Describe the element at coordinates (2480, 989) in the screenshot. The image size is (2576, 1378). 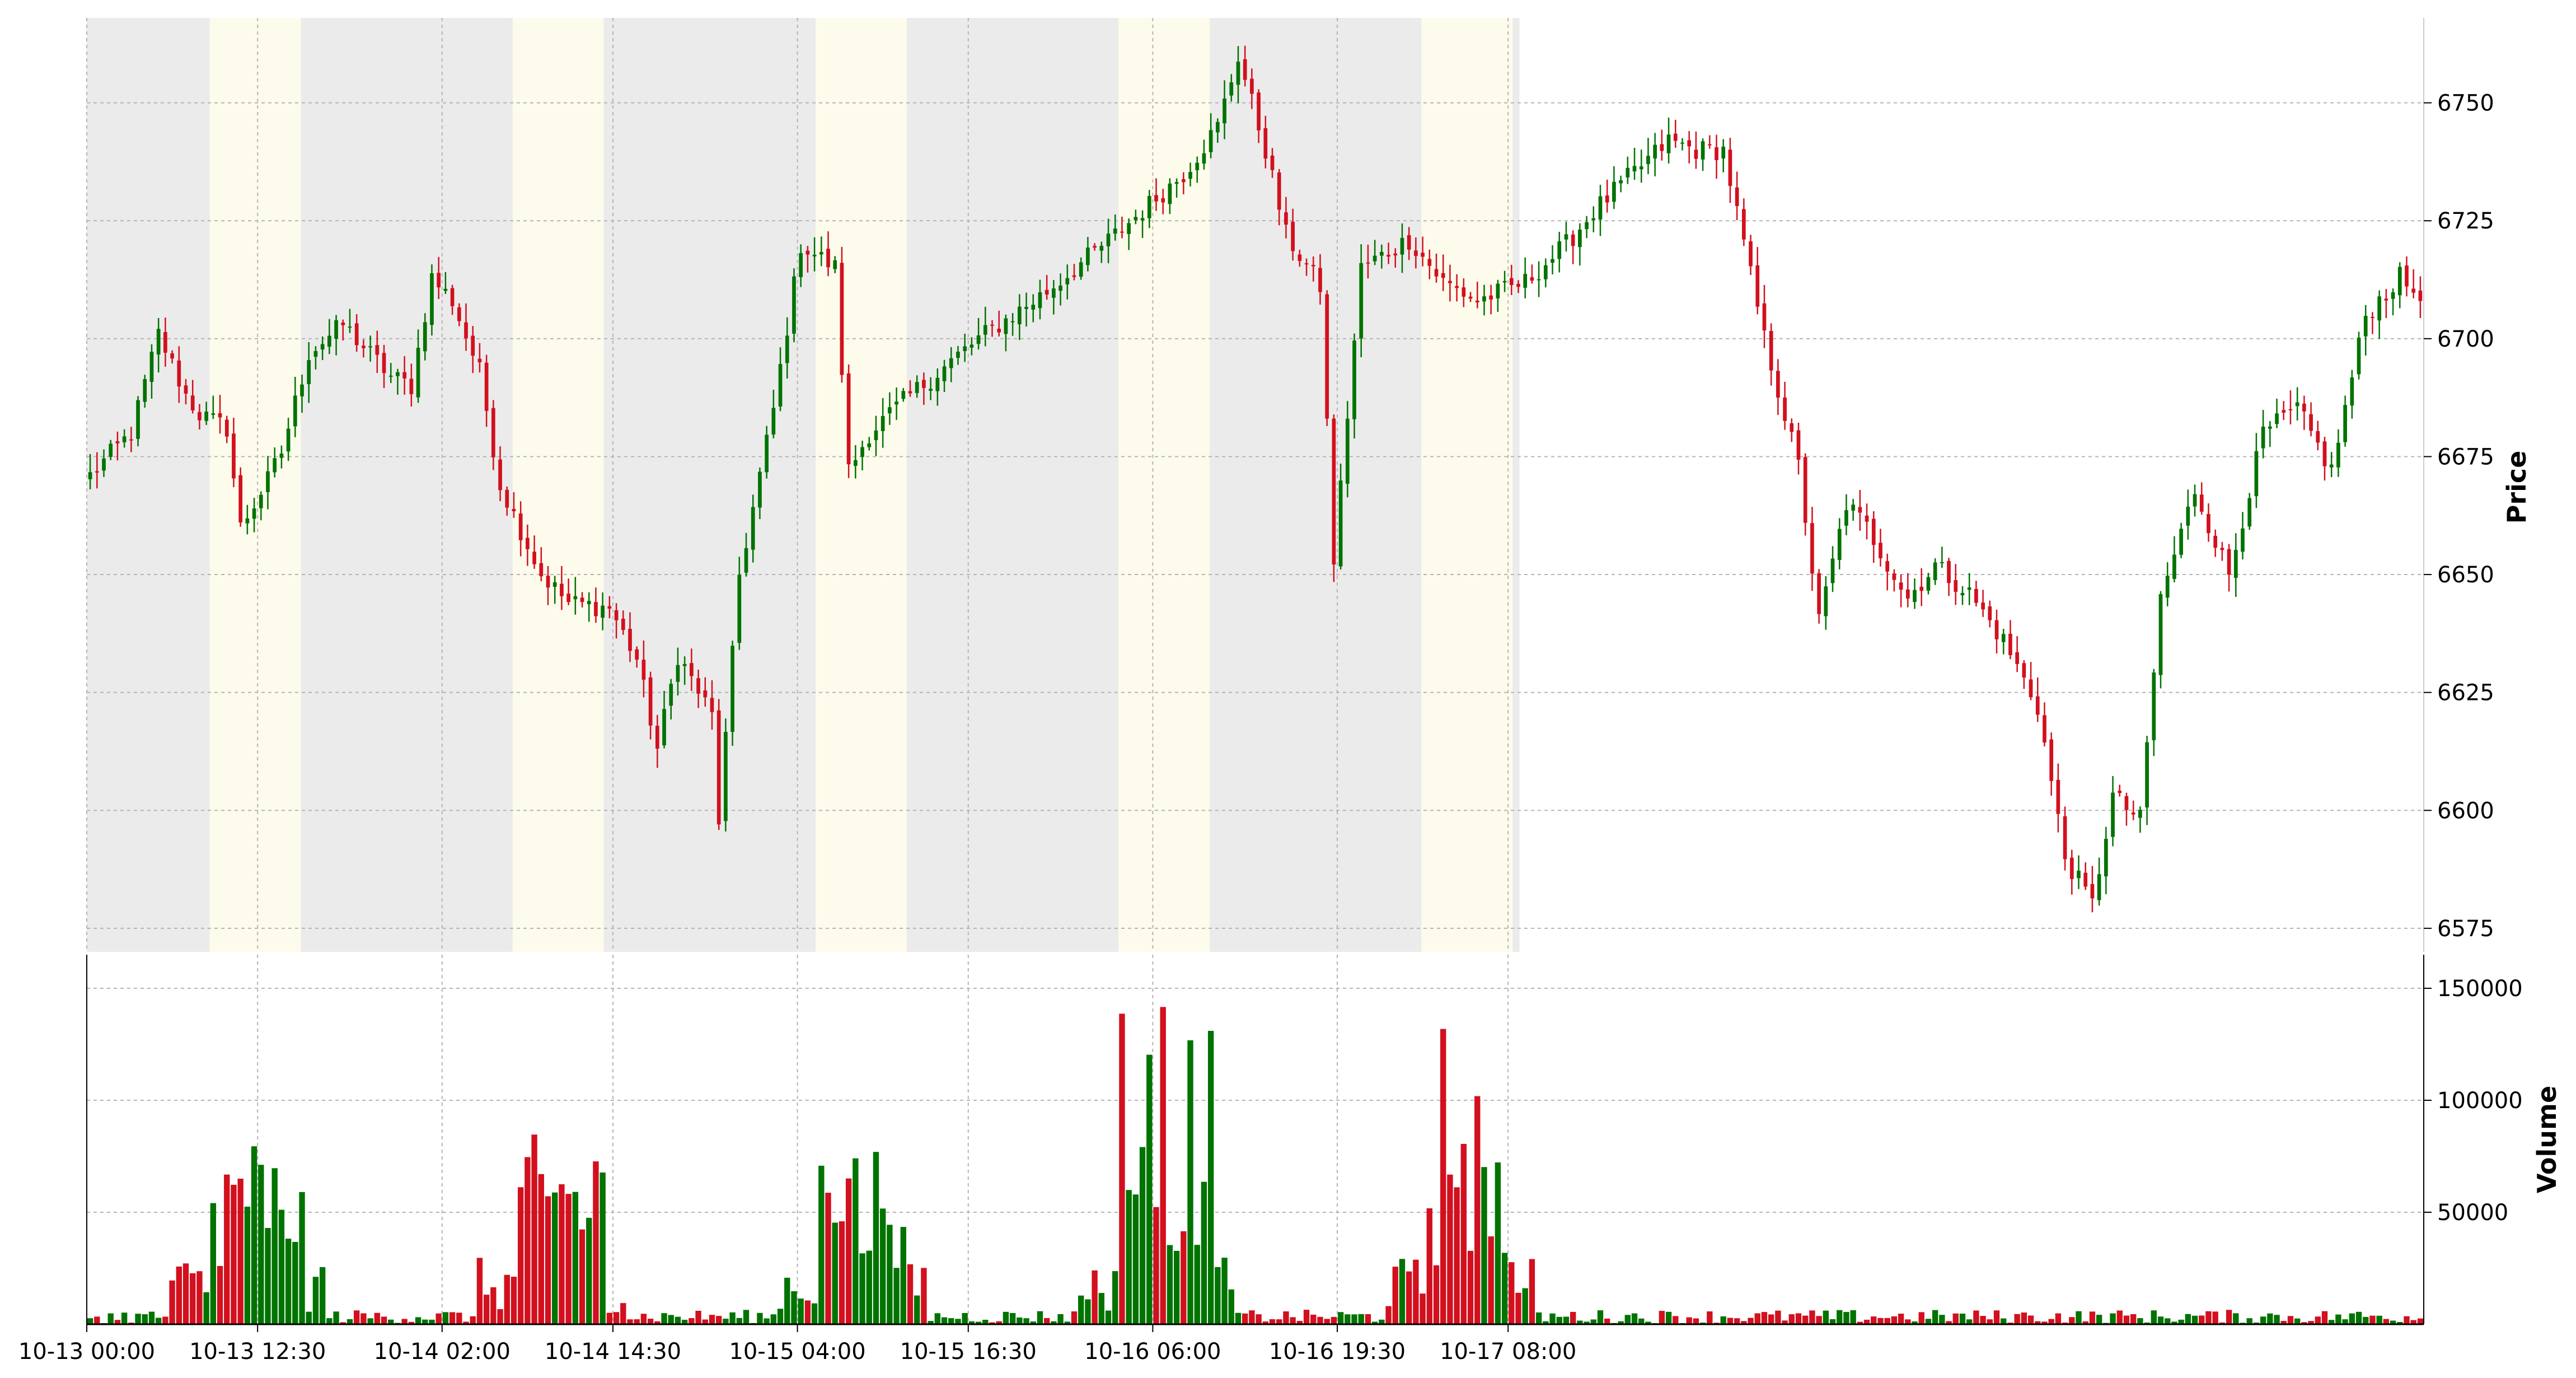
I see `volume-tick-label: 150000` at that location.